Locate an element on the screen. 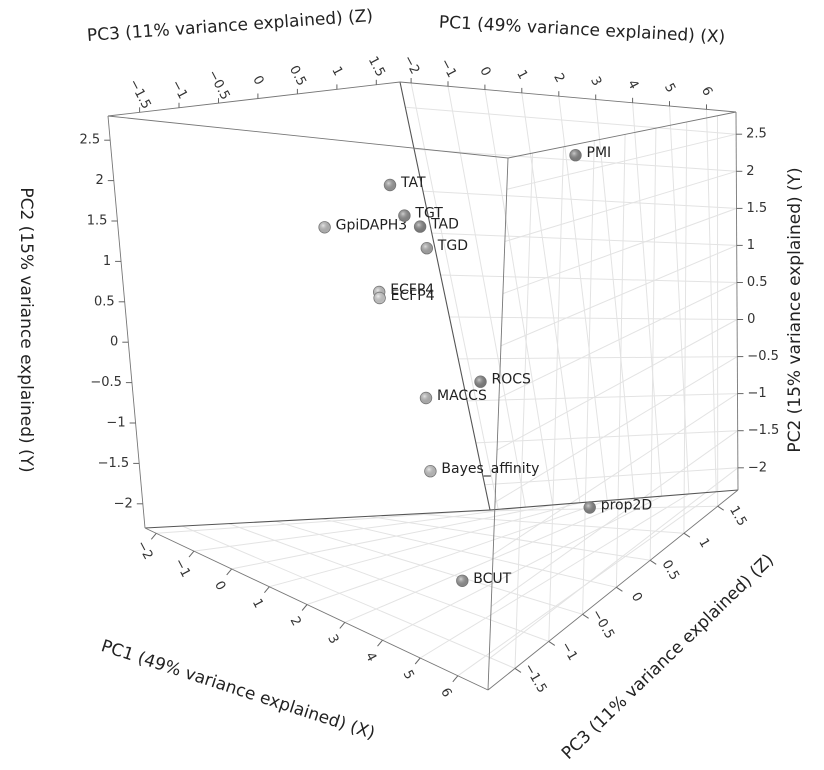 Image resolution: width=824 pixels, height=770 pixels. z-tick-label-top: 1.5 is located at coordinates (376, 66).